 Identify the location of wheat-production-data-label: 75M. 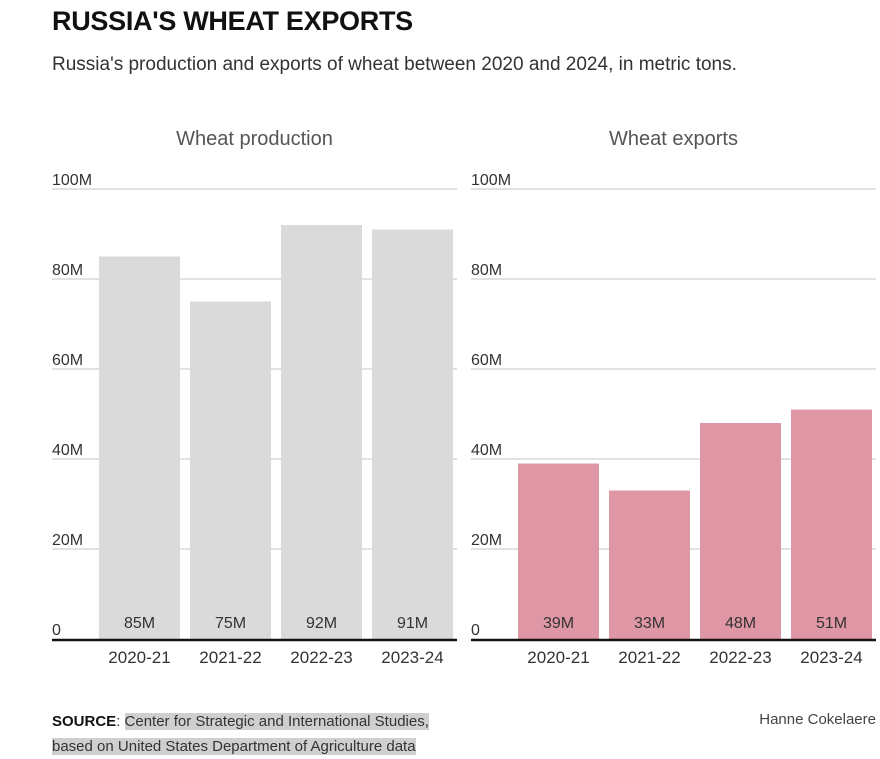
(230, 623).